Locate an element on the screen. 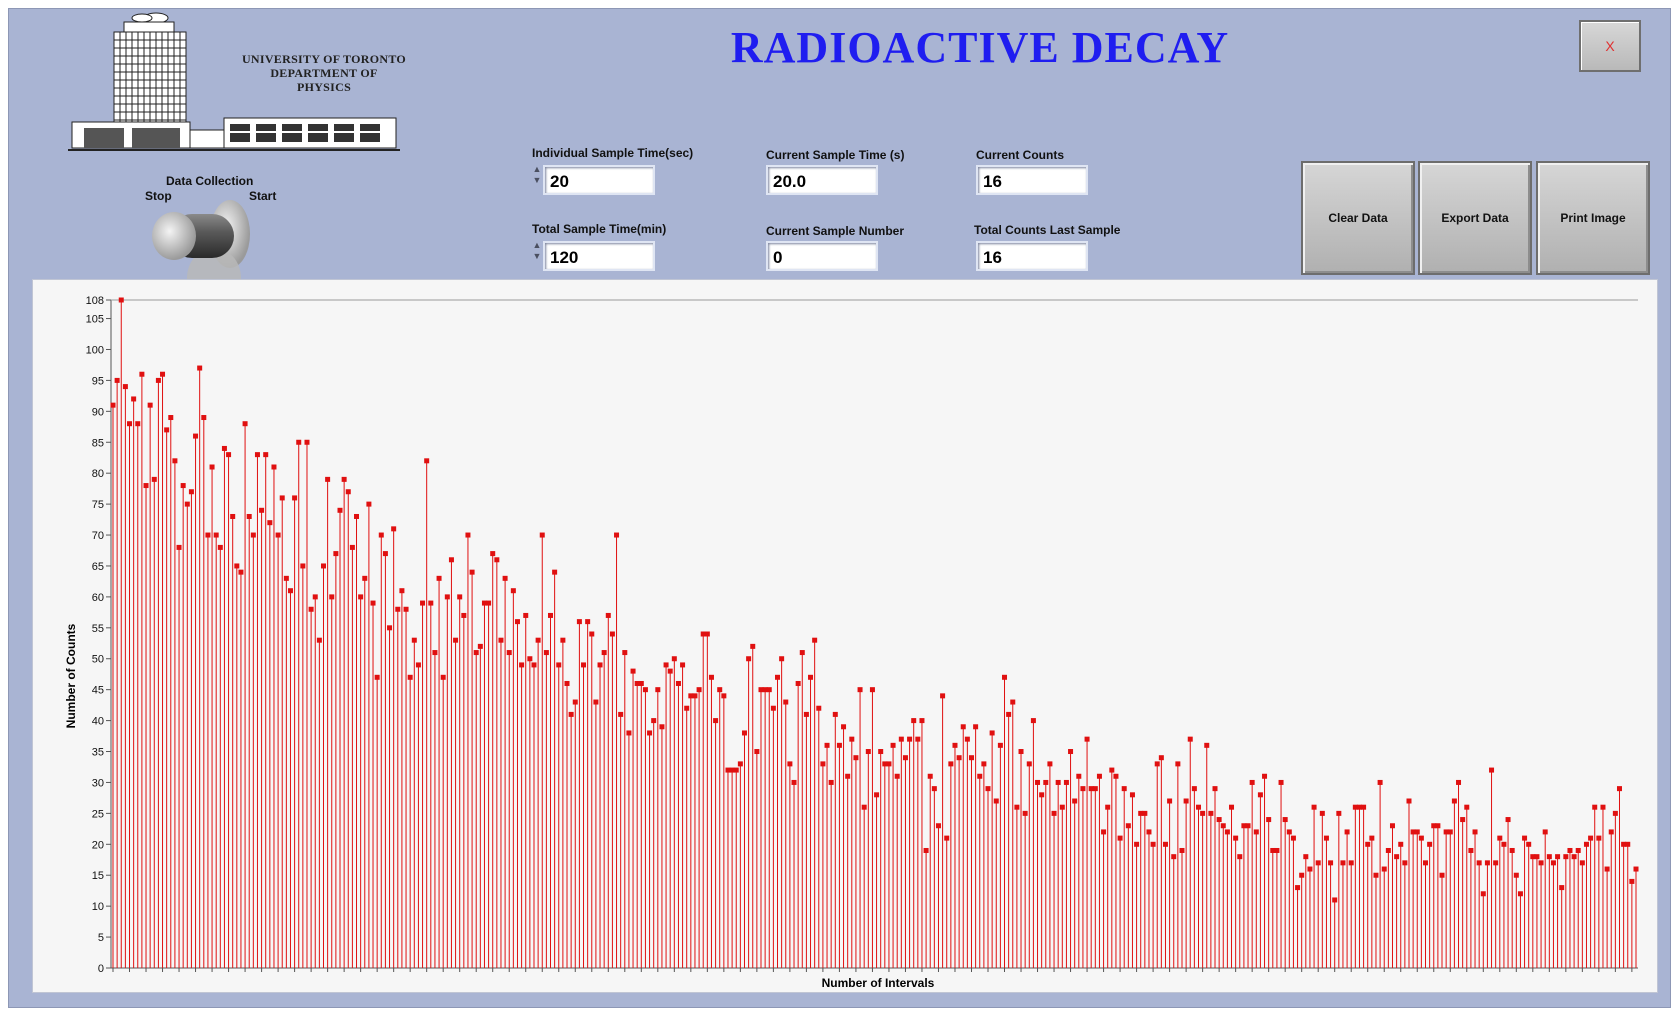  switch-stop-label: Stop is located at coordinates (158, 196).